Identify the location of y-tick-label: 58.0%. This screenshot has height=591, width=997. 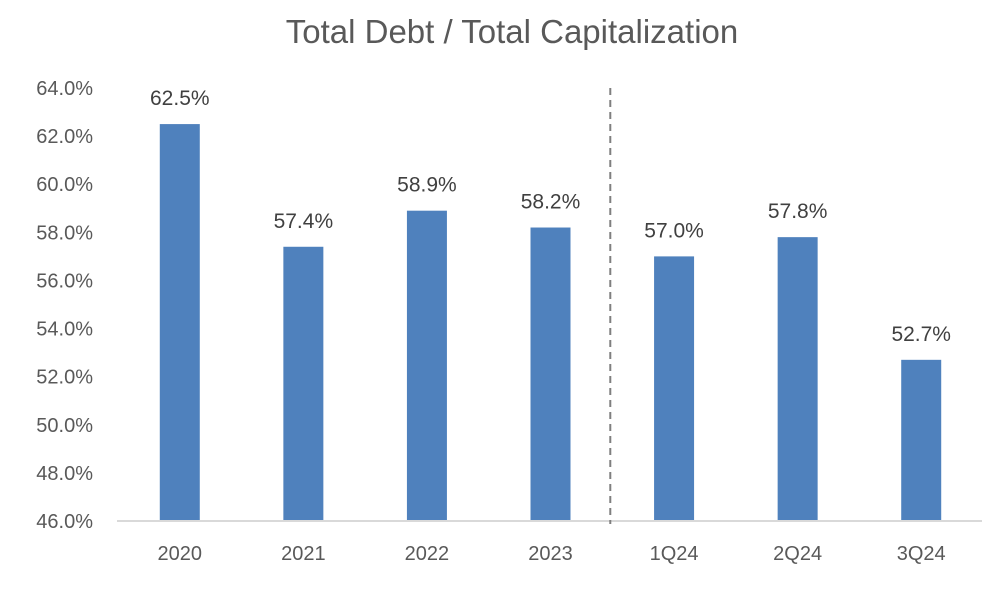
(64, 233).